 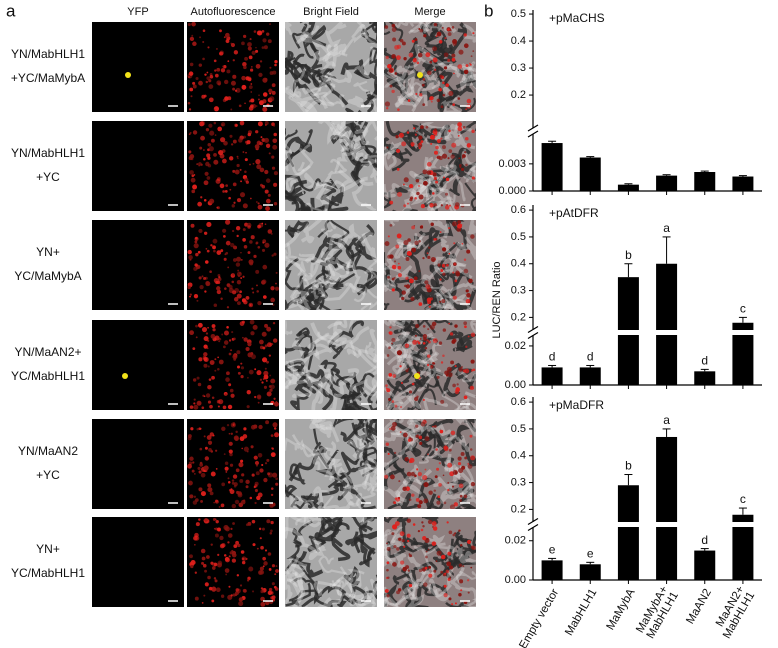 I want to click on micrograph, so click(x=138, y=67).